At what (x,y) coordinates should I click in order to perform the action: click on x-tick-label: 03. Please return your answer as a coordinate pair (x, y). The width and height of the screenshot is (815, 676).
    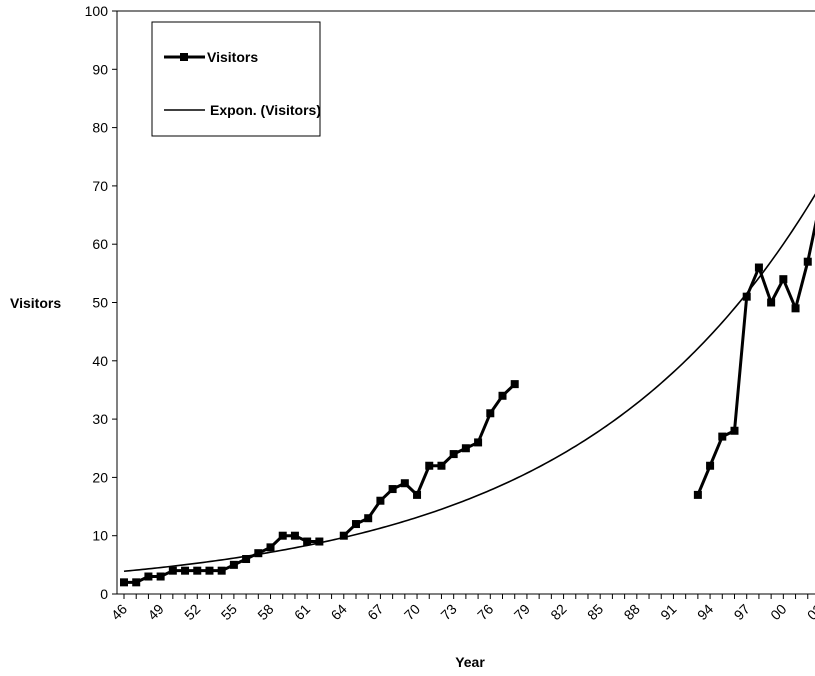
    Looking at the image, I should click on (809, 612).